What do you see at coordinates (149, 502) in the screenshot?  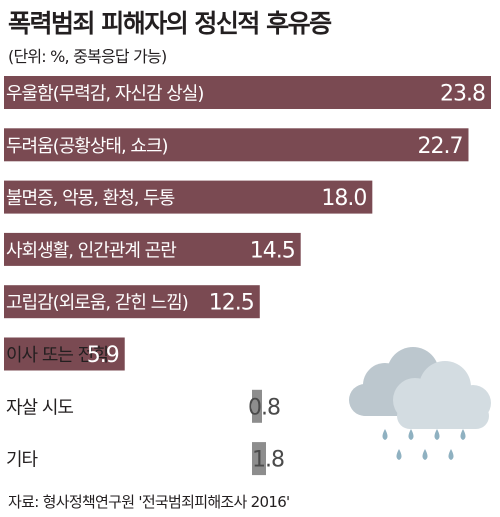 I see `source-note: 자료: 형사정책연구원 '전국범죄피해조사 2016'` at bounding box center [149, 502].